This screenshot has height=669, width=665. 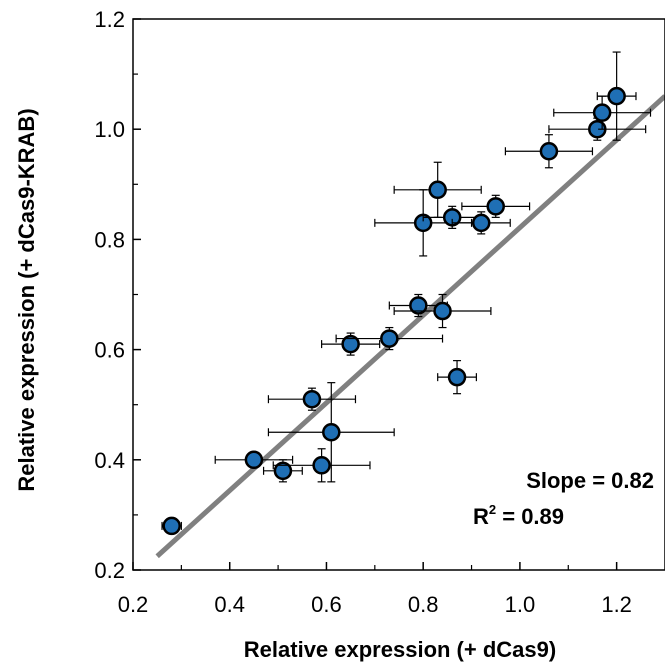 I want to click on slope-annotation: Slope = 0.82, so click(x=590, y=480).